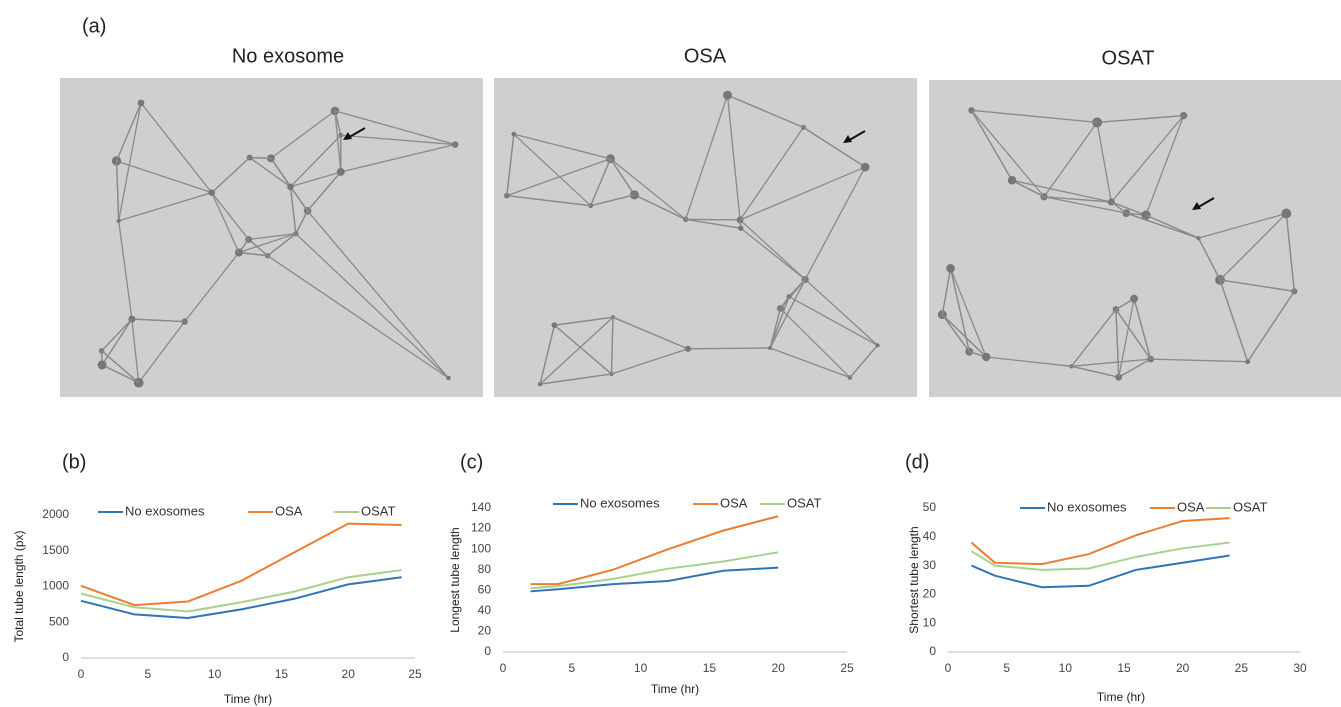 This screenshot has width=1341, height=707. Describe the element at coordinates (485, 631) in the screenshot. I see `y-tick-label: 20` at that location.